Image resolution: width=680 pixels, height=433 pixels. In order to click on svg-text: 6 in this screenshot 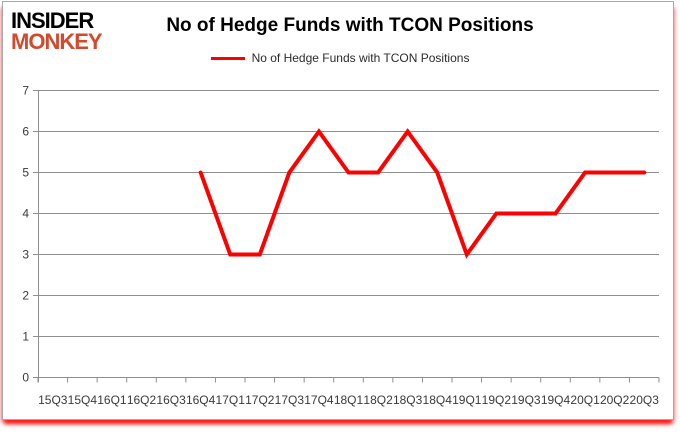, I will do `click(25, 132)`.